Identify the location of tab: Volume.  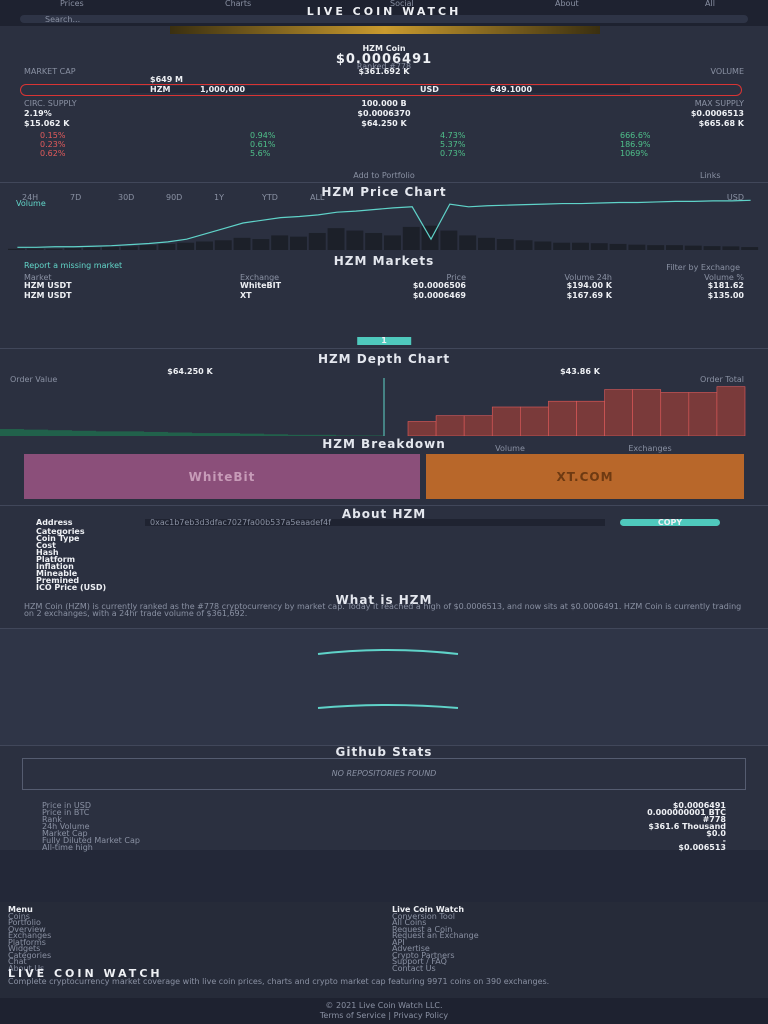
(510, 448).